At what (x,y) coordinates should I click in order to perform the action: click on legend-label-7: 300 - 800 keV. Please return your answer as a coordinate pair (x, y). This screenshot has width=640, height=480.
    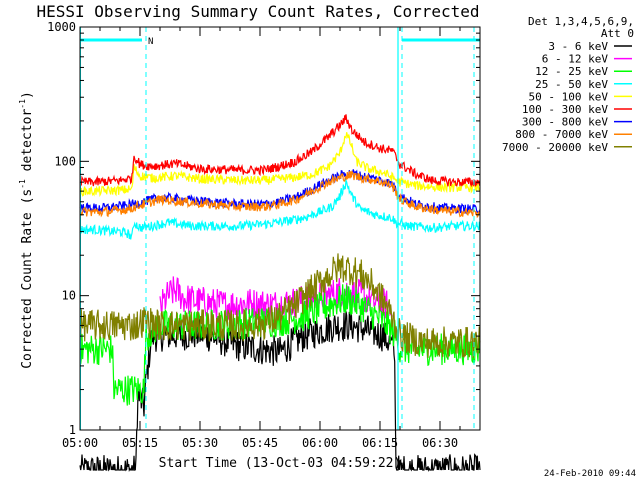
    Looking at the image, I should click on (565, 122).